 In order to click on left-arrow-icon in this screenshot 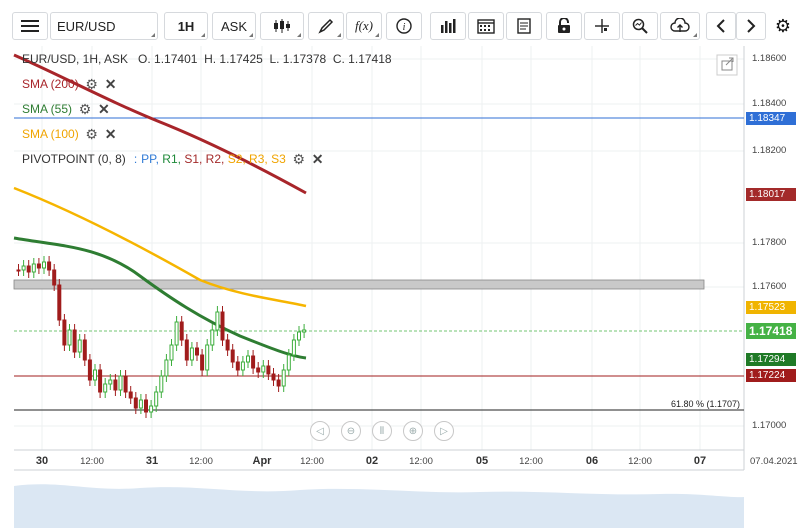, I will do `click(720, 26)`.